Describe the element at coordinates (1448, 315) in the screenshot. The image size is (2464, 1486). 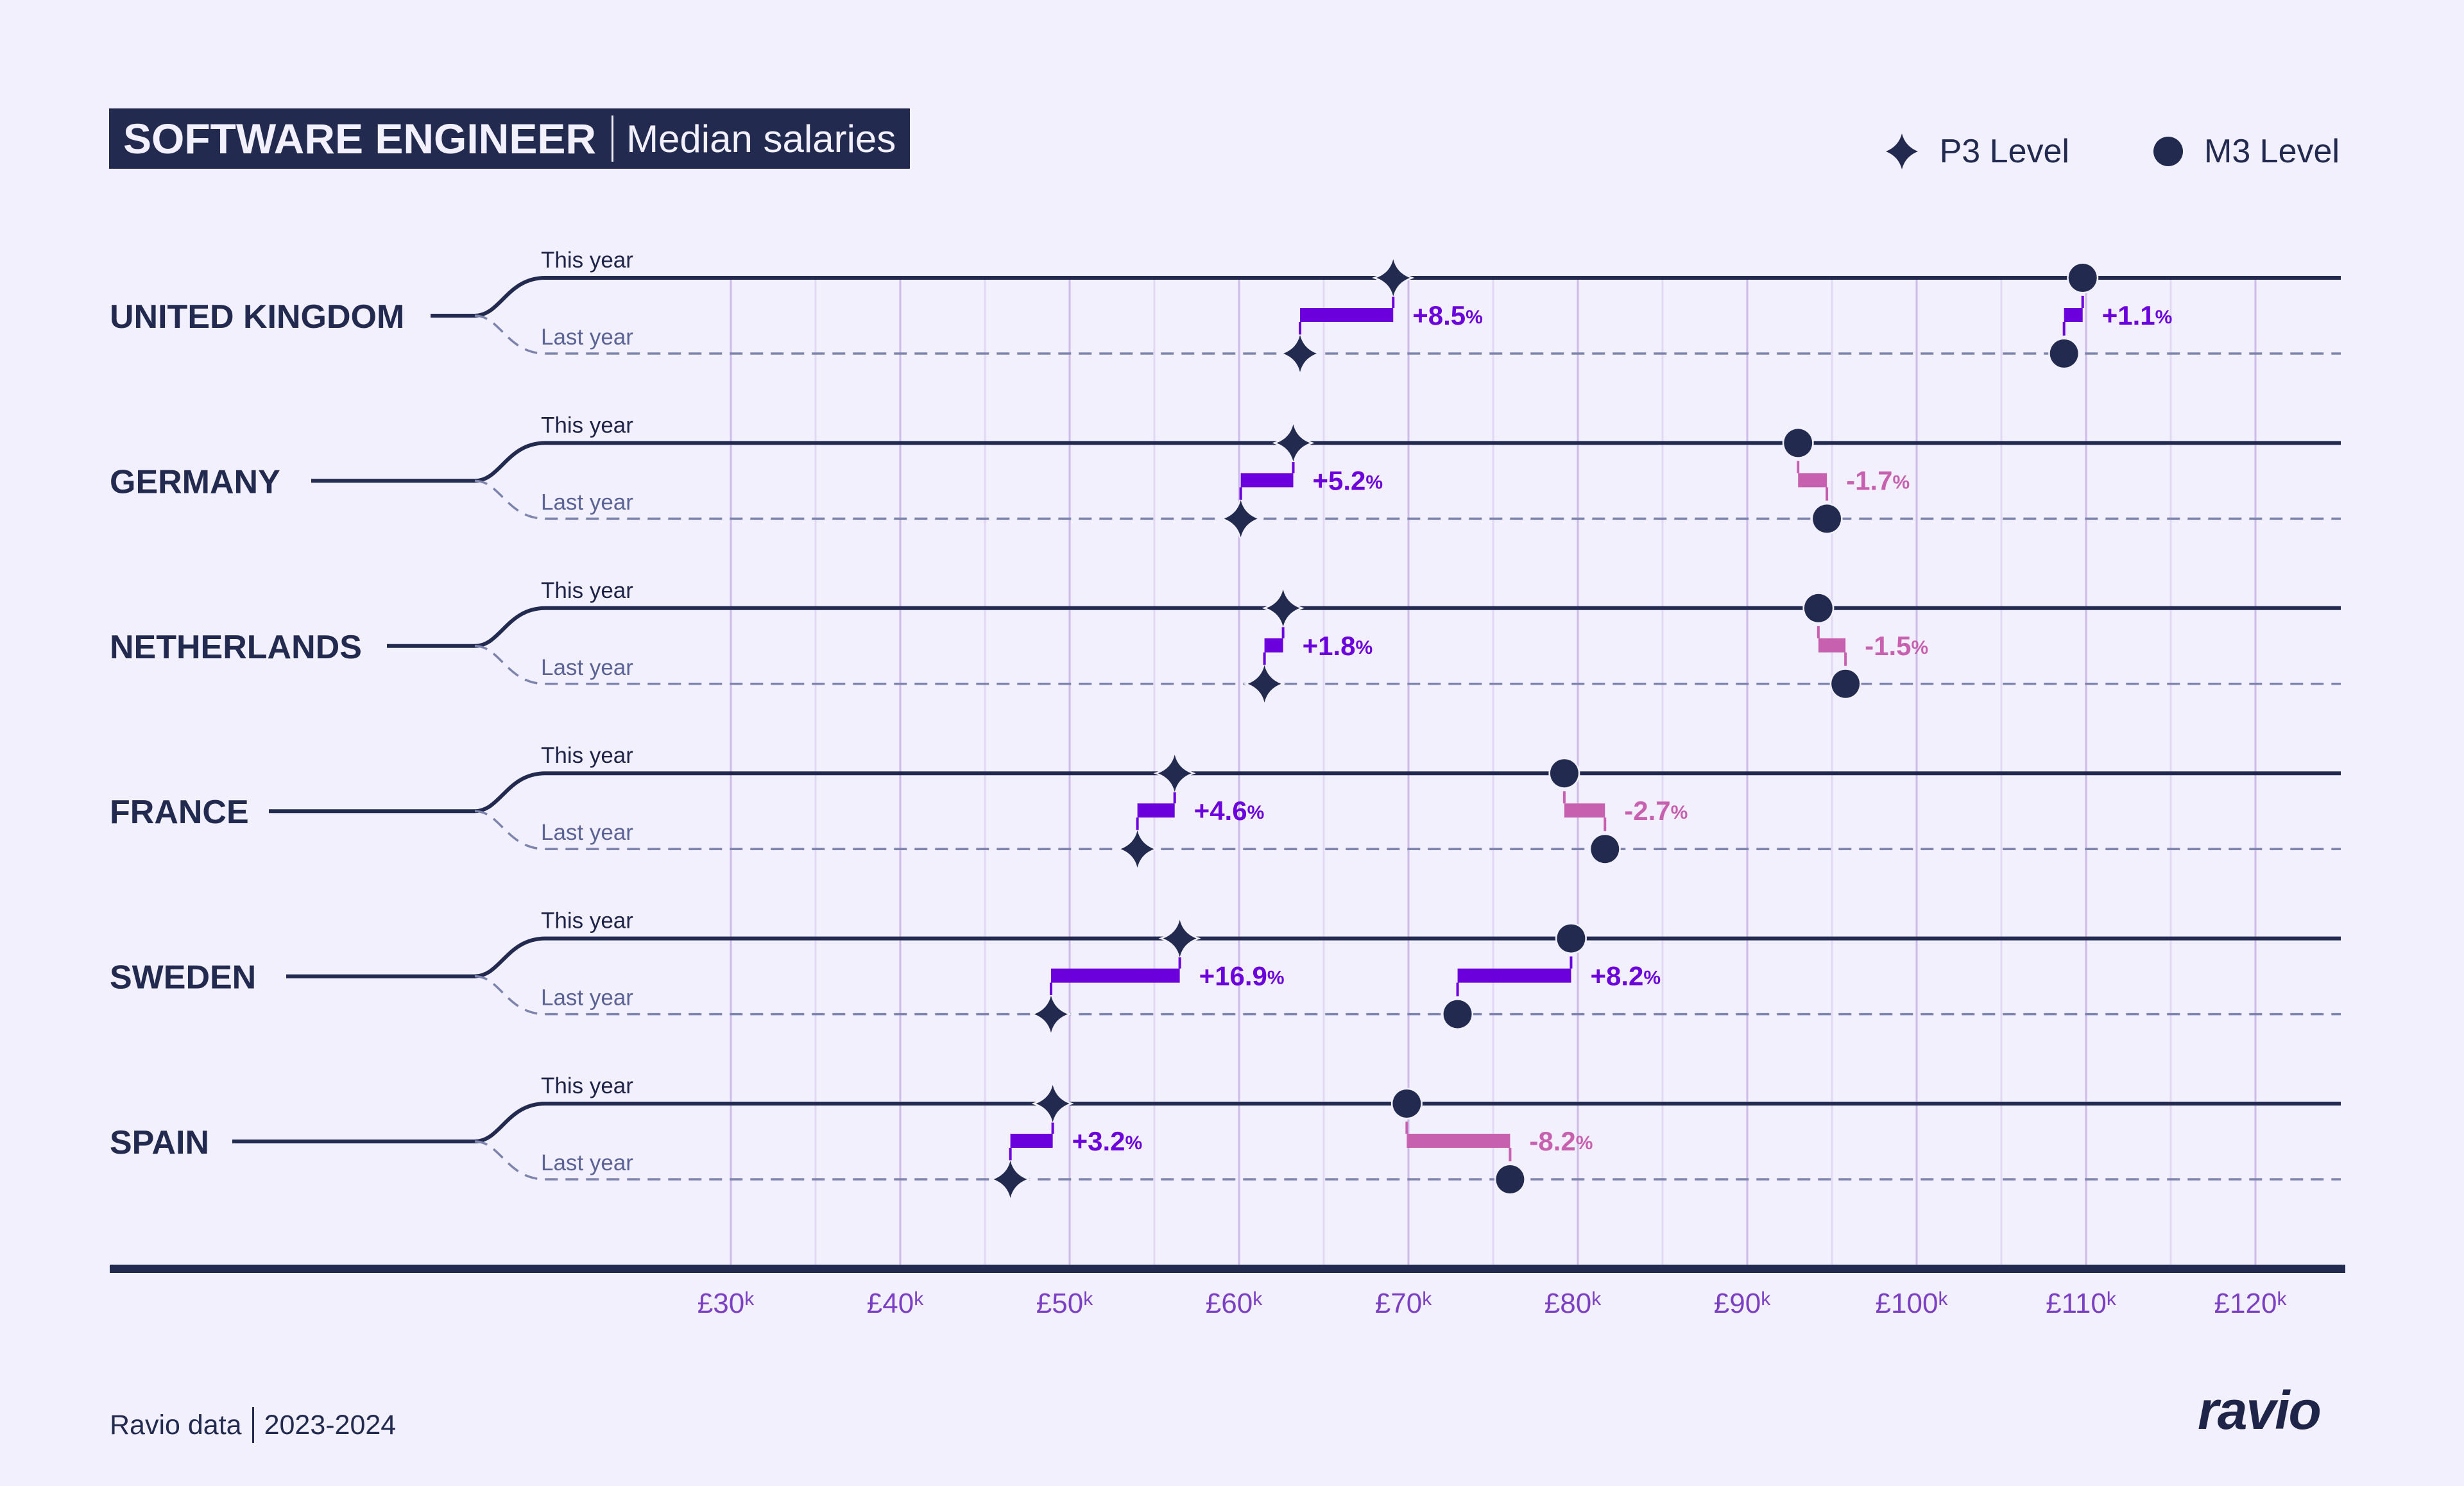
I see `p3-change-label: +8.5%` at that location.